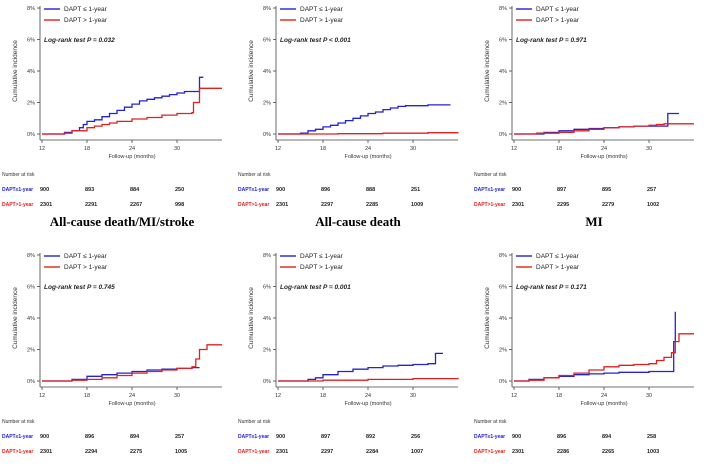 The image size is (709, 468). What do you see at coordinates (593, 221) in the screenshot?
I see `panel-title: MI` at bounding box center [593, 221].